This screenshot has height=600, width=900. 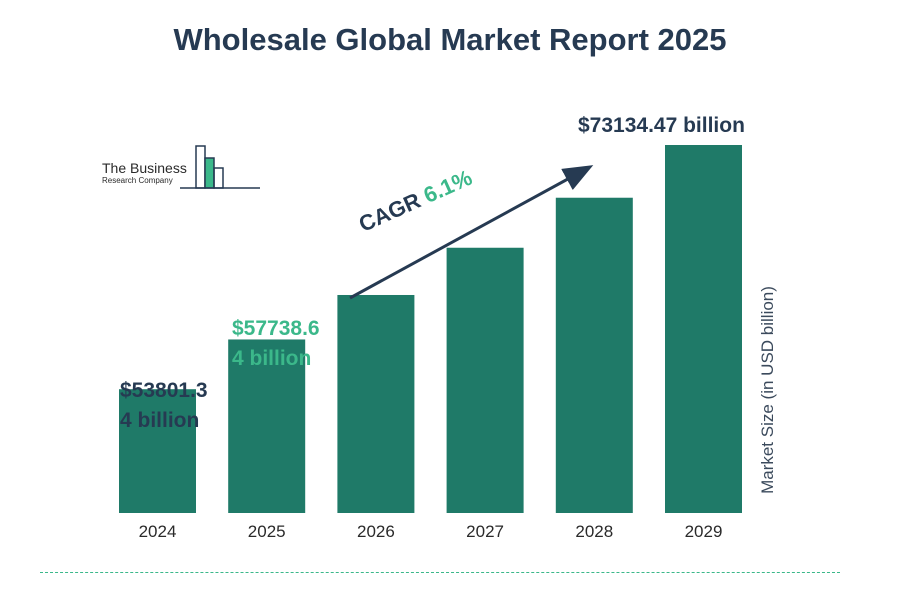 What do you see at coordinates (267, 426) in the screenshot?
I see `bar-2025` at bounding box center [267, 426].